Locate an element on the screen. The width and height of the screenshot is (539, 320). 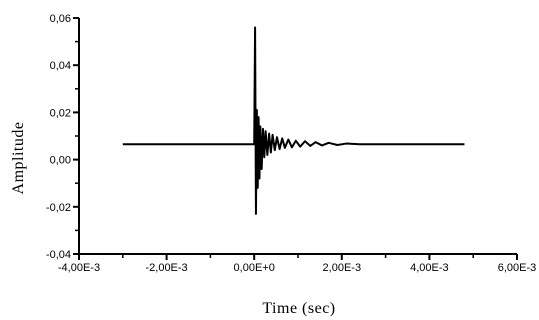
y-tick-label: 0,06 is located at coordinates (60, 19).